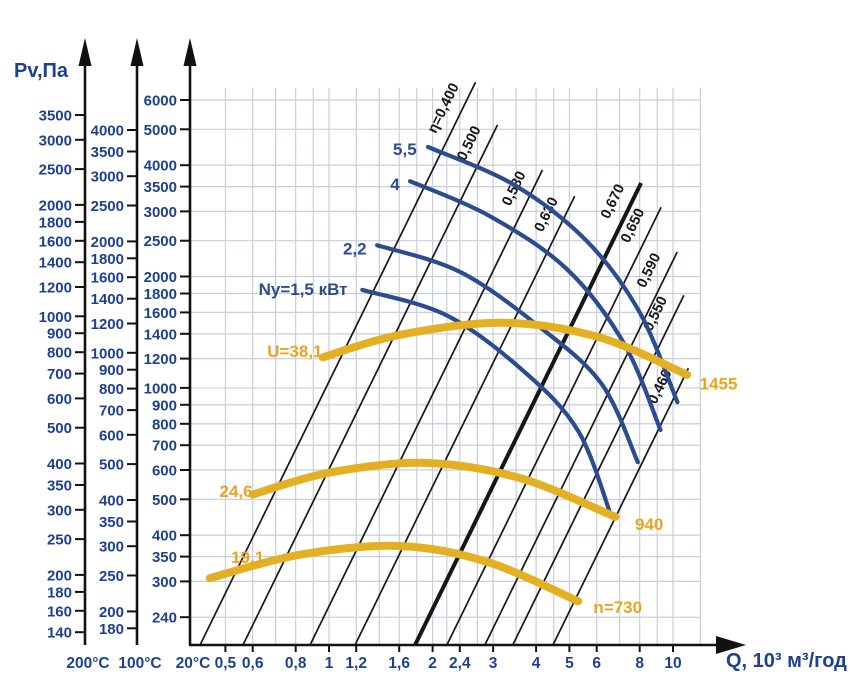  Describe the element at coordinates (444, 108) in the screenshot. I see `efficiency-label-0.4: η=0,400` at that location.